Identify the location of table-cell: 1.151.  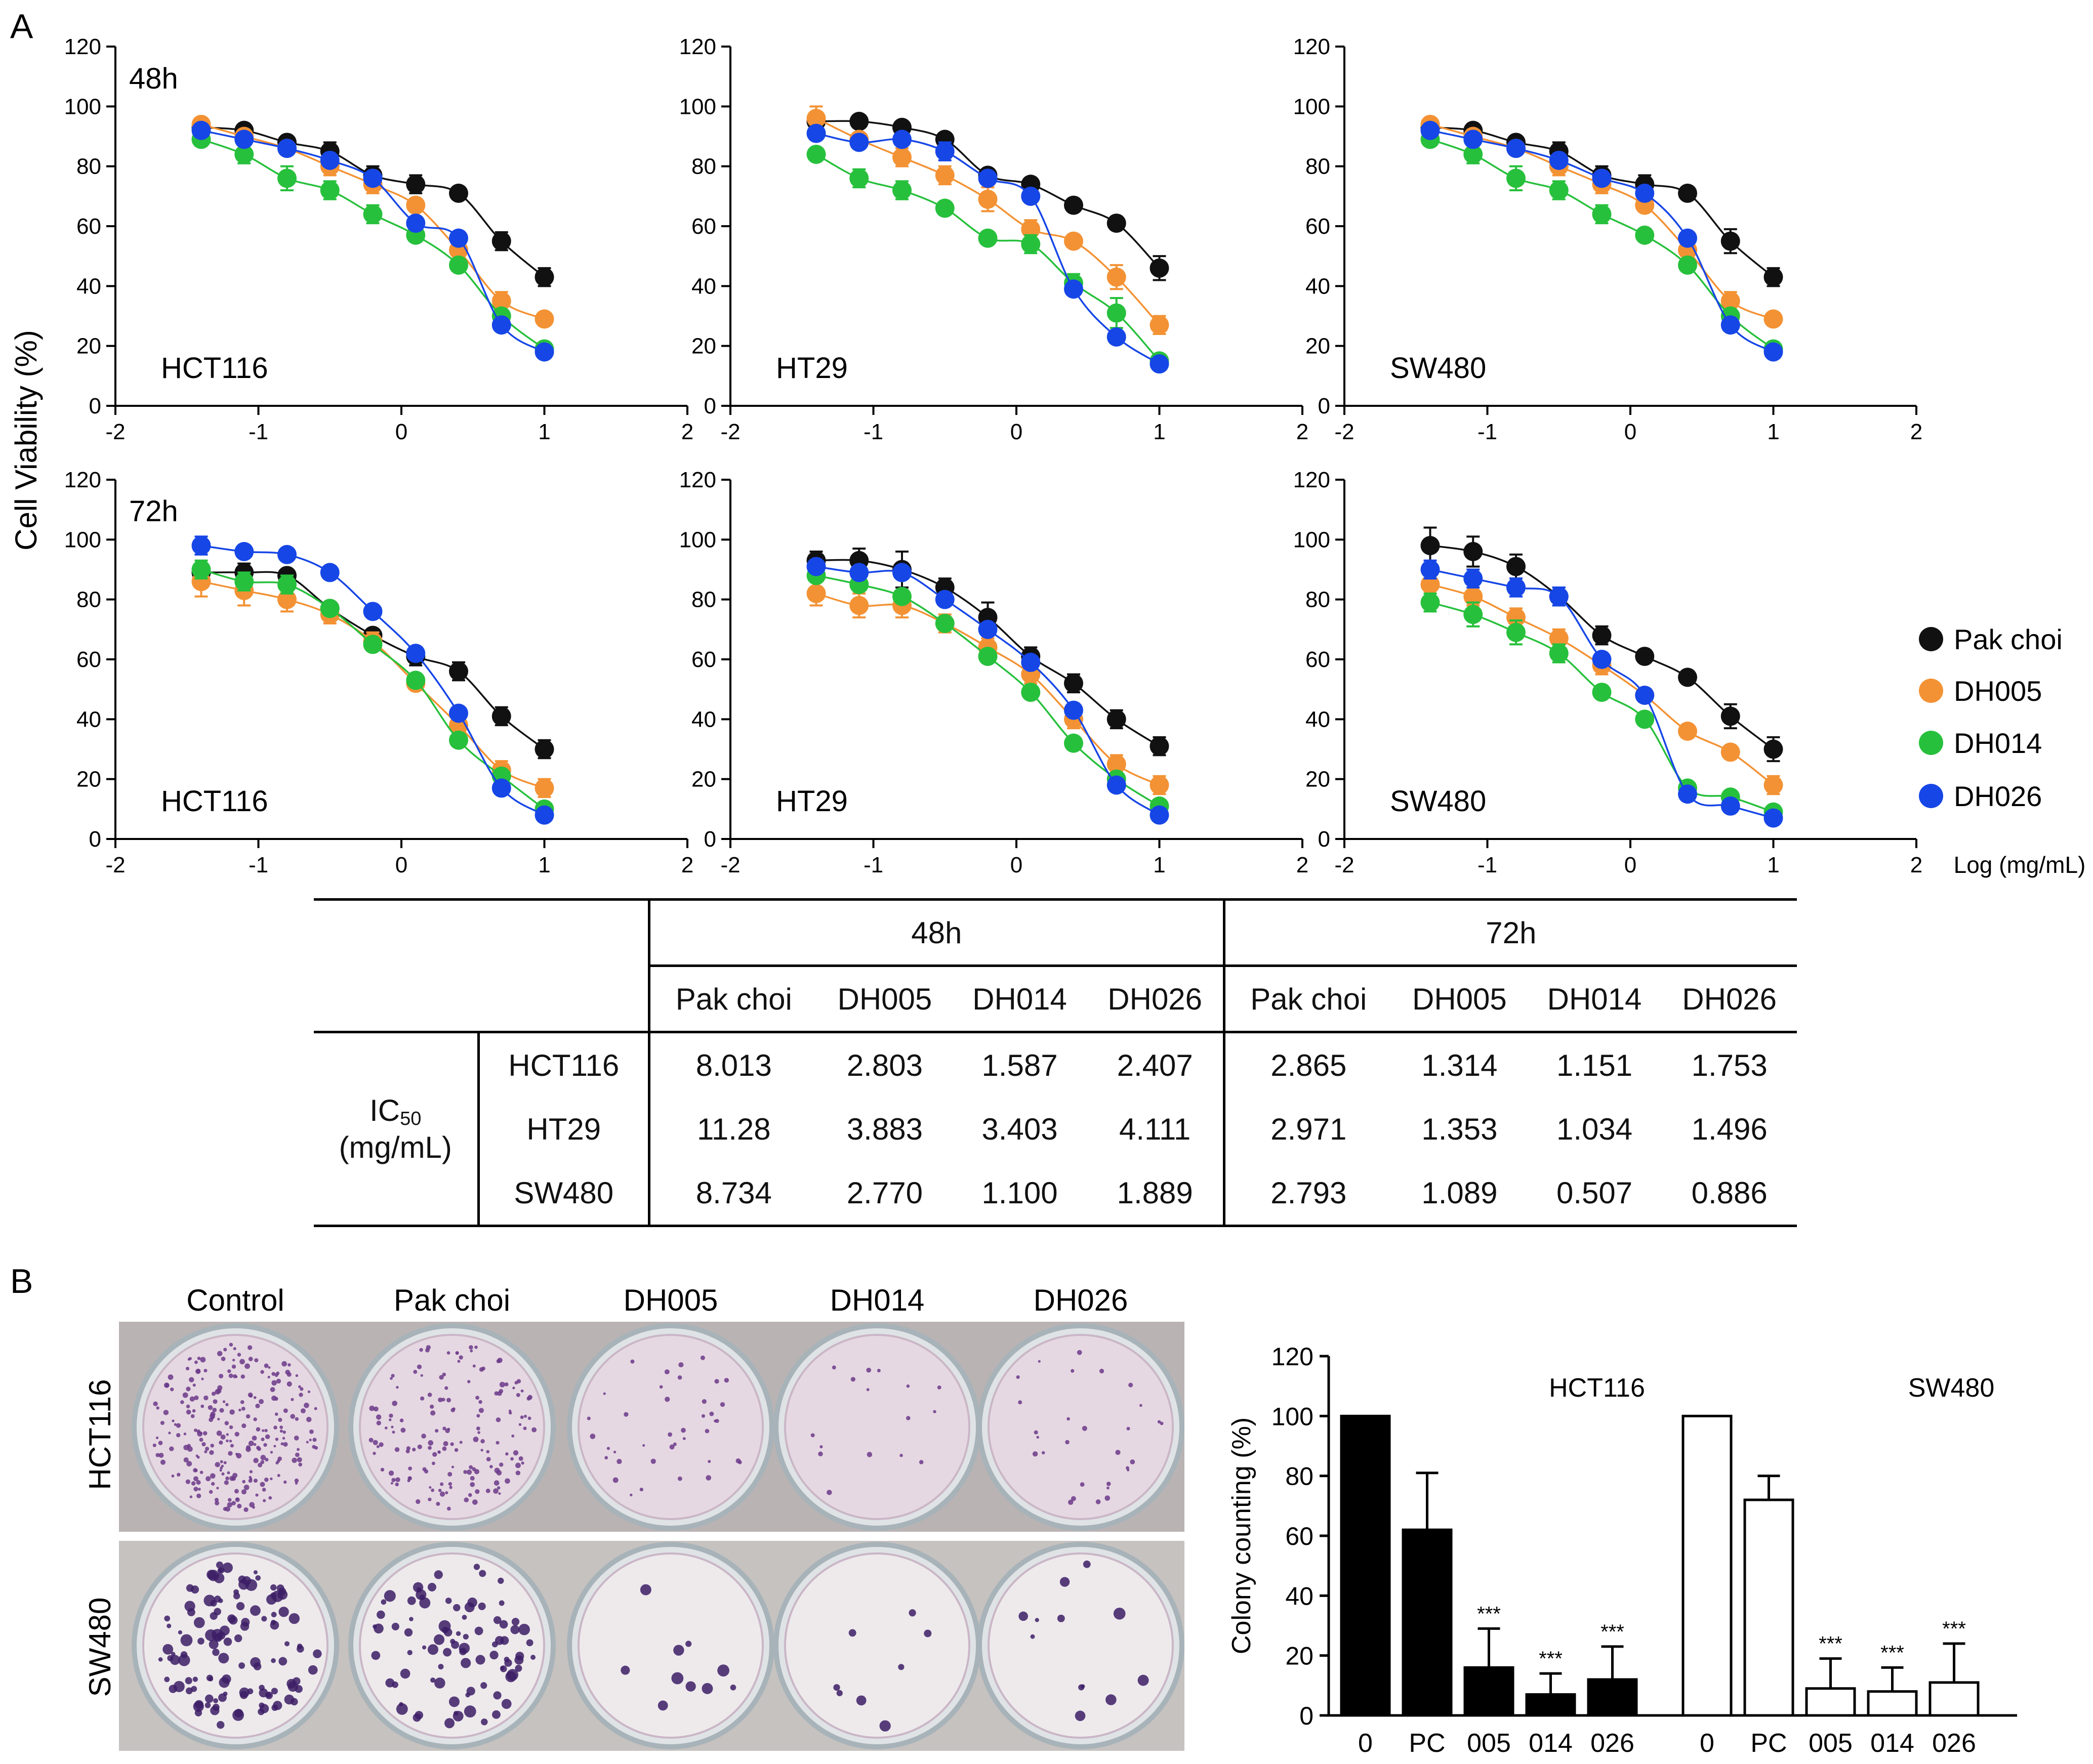
(1594, 1064).